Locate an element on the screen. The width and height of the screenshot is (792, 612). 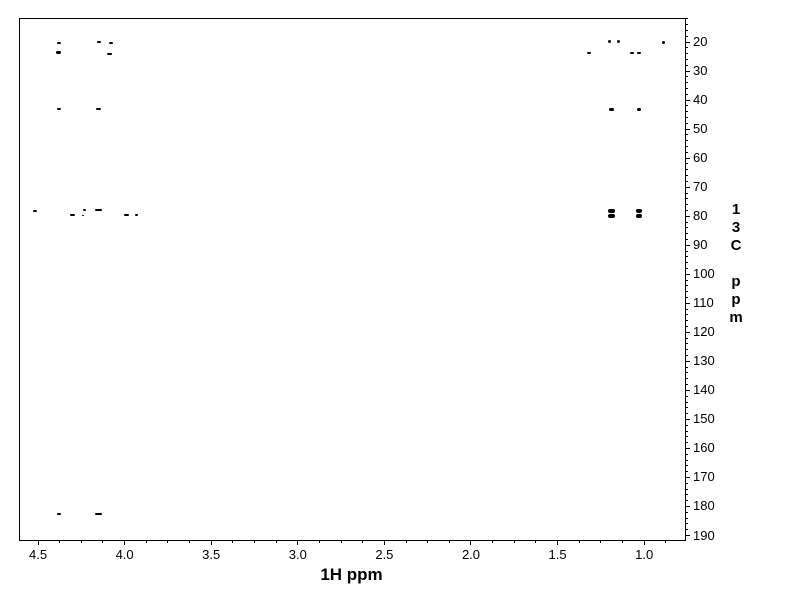
y-tick-label: 170 is located at coordinates (704, 477).